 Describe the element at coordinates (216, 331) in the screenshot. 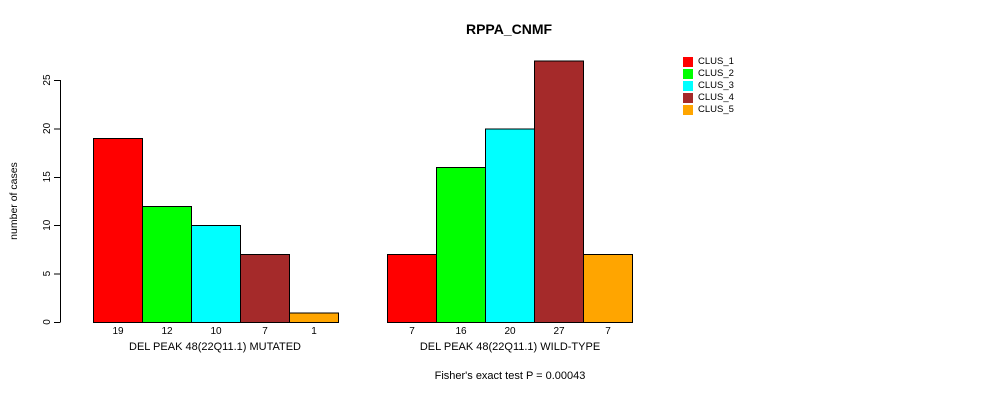

I see `bar-value-label: 10` at that location.